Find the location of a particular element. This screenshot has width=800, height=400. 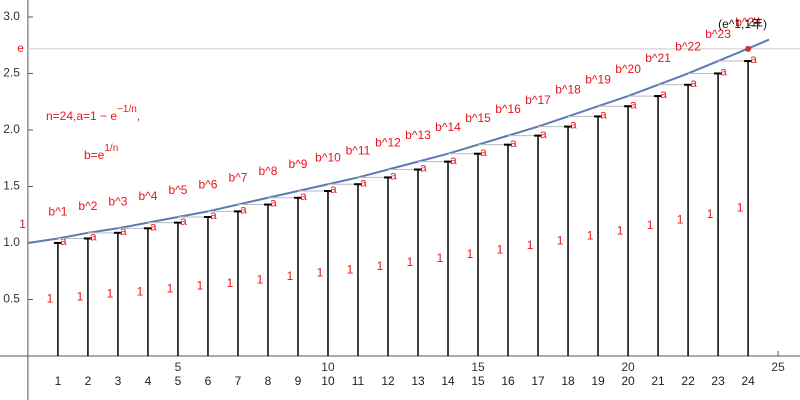

bar-power-label: b^9 is located at coordinates (297, 164).